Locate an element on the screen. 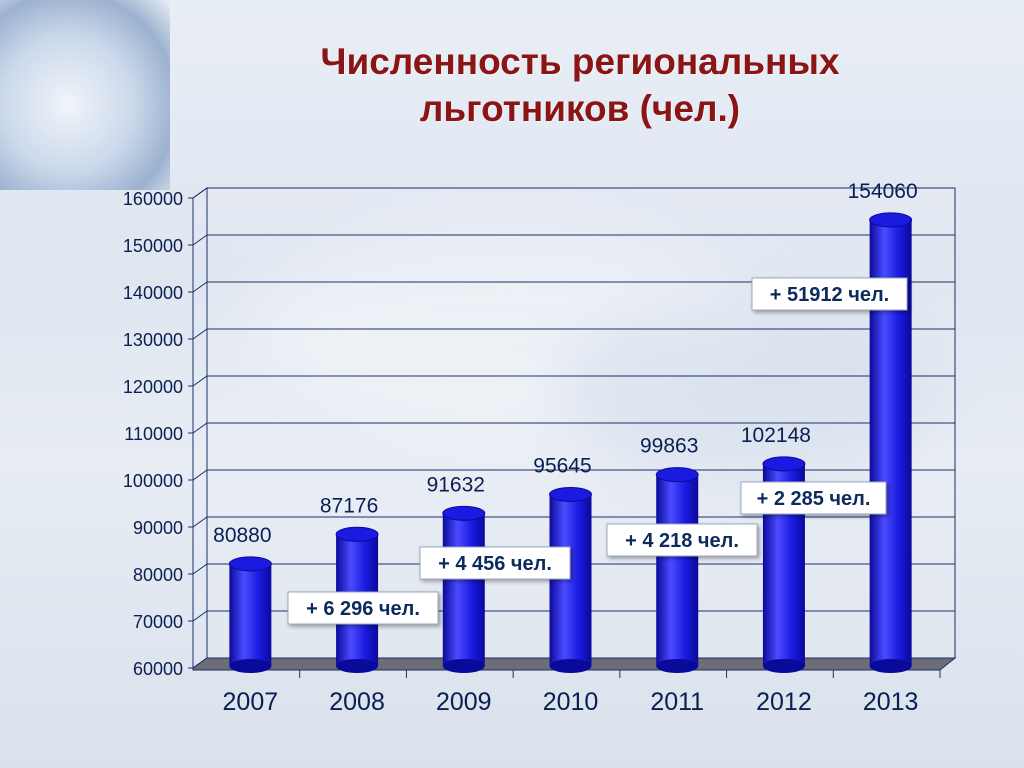 This screenshot has width=1024, height=768. data-label: 99863 is located at coordinates (669, 446).